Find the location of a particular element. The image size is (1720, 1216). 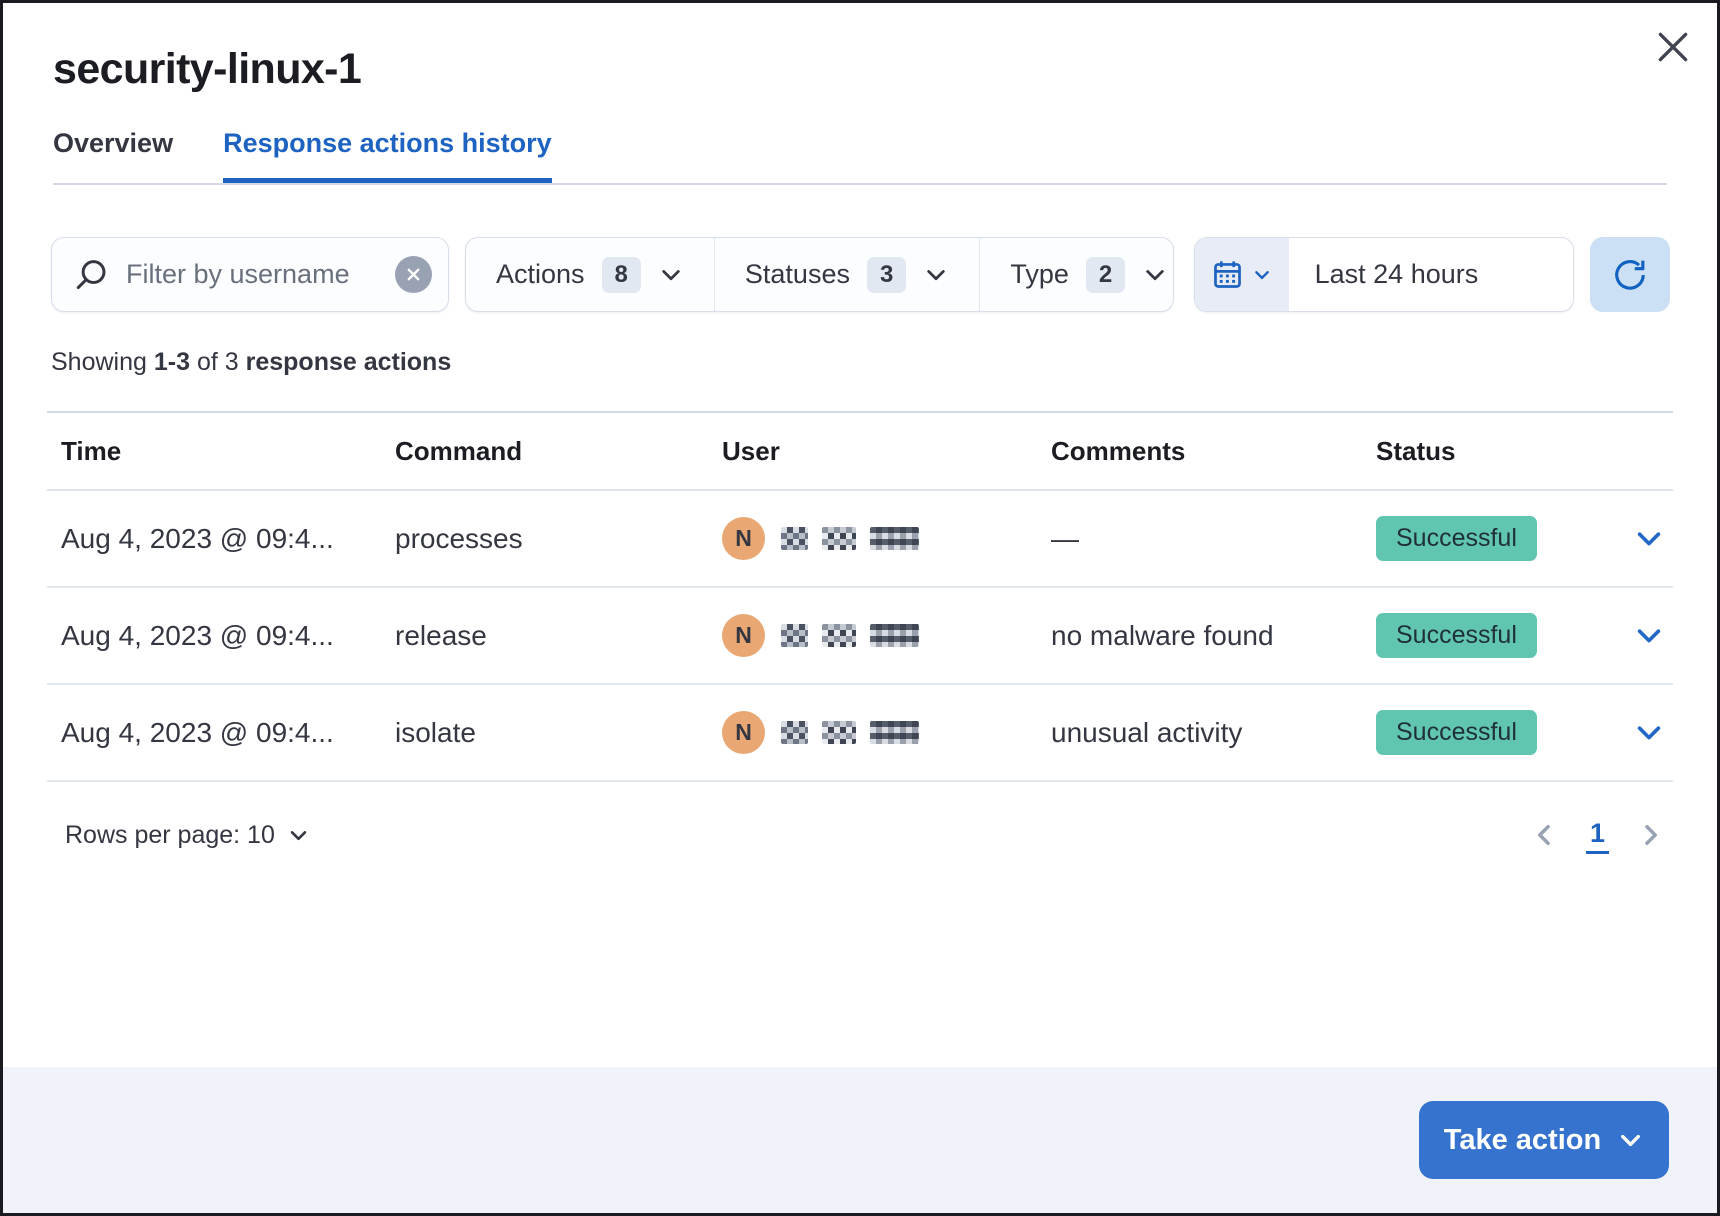

actions-filter-dropdown: Actions 8 is located at coordinates (590, 274).